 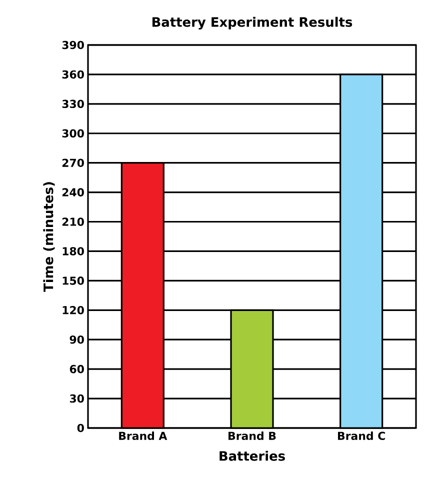 What do you see at coordinates (73, 192) in the screenshot?
I see `y-tick-label: 240` at bounding box center [73, 192].